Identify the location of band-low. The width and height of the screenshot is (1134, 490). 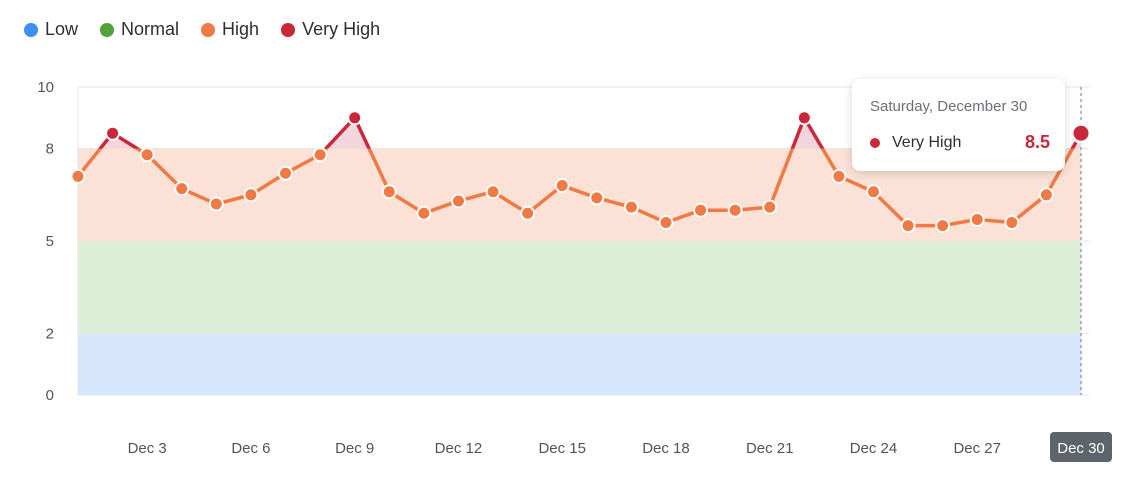
(579, 364).